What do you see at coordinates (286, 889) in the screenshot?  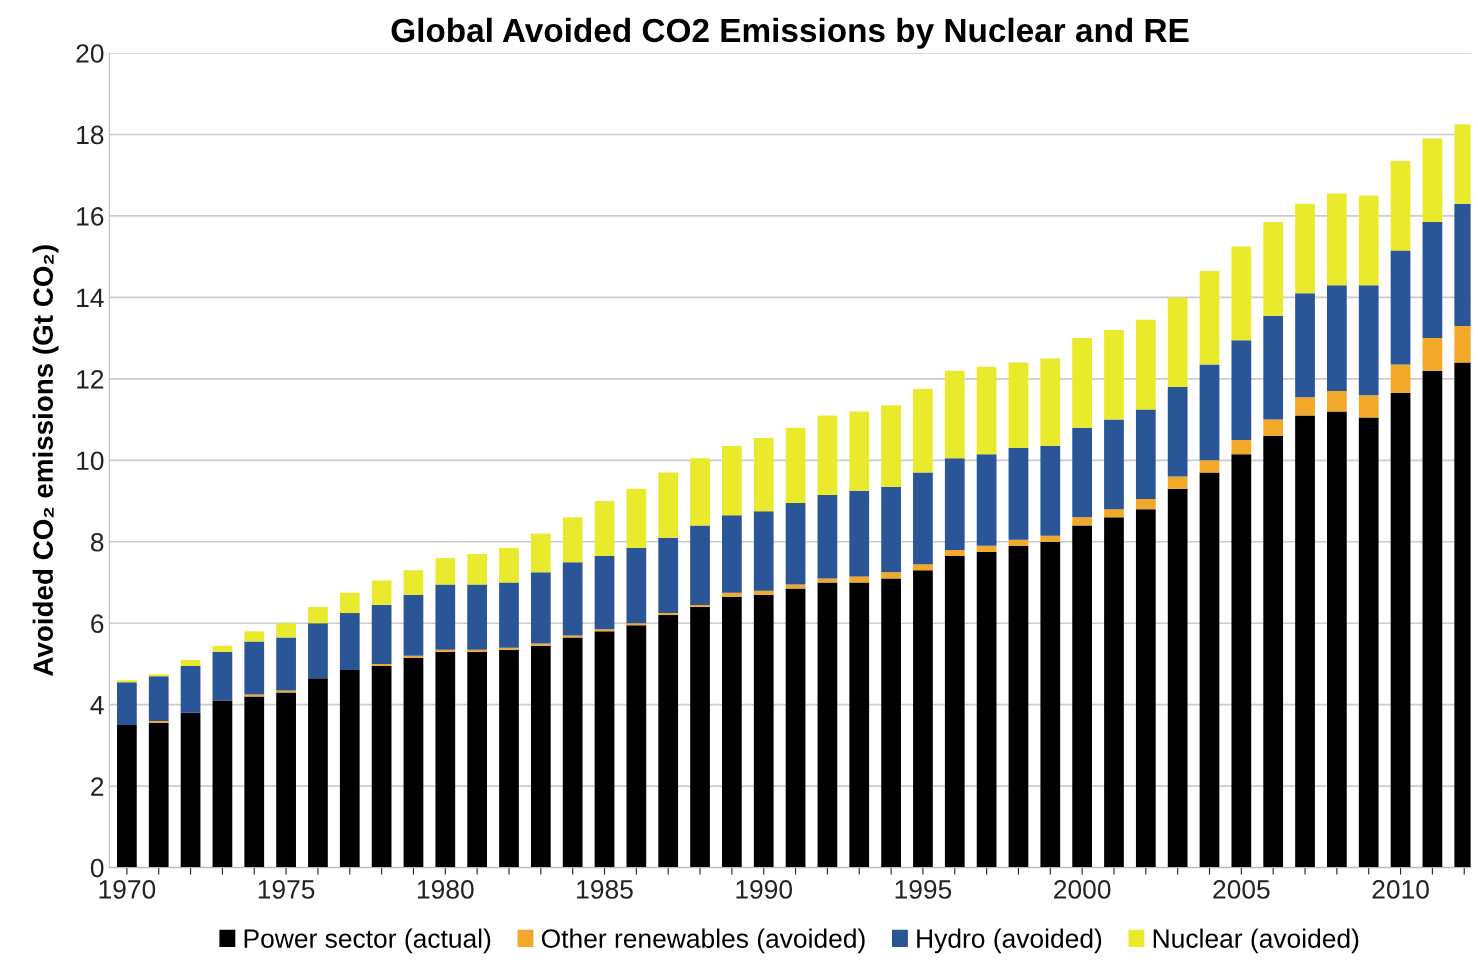 I see `x-tick-label: 1975` at bounding box center [286, 889].